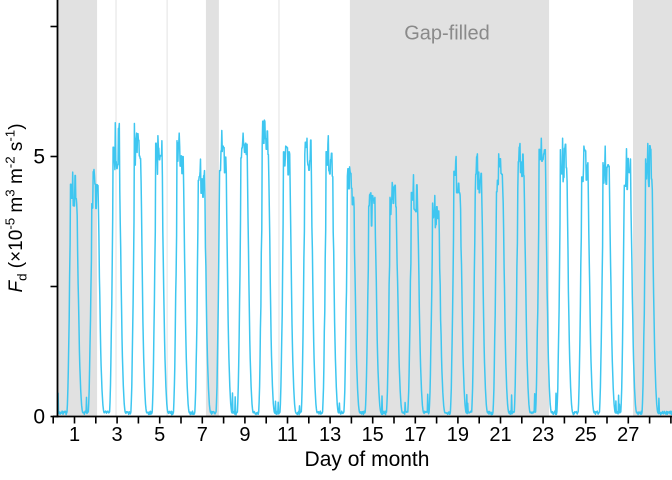 The image size is (672, 480). What do you see at coordinates (16, 149) in the screenshot?
I see `y-axis-unit-3: s` at bounding box center [16, 149].